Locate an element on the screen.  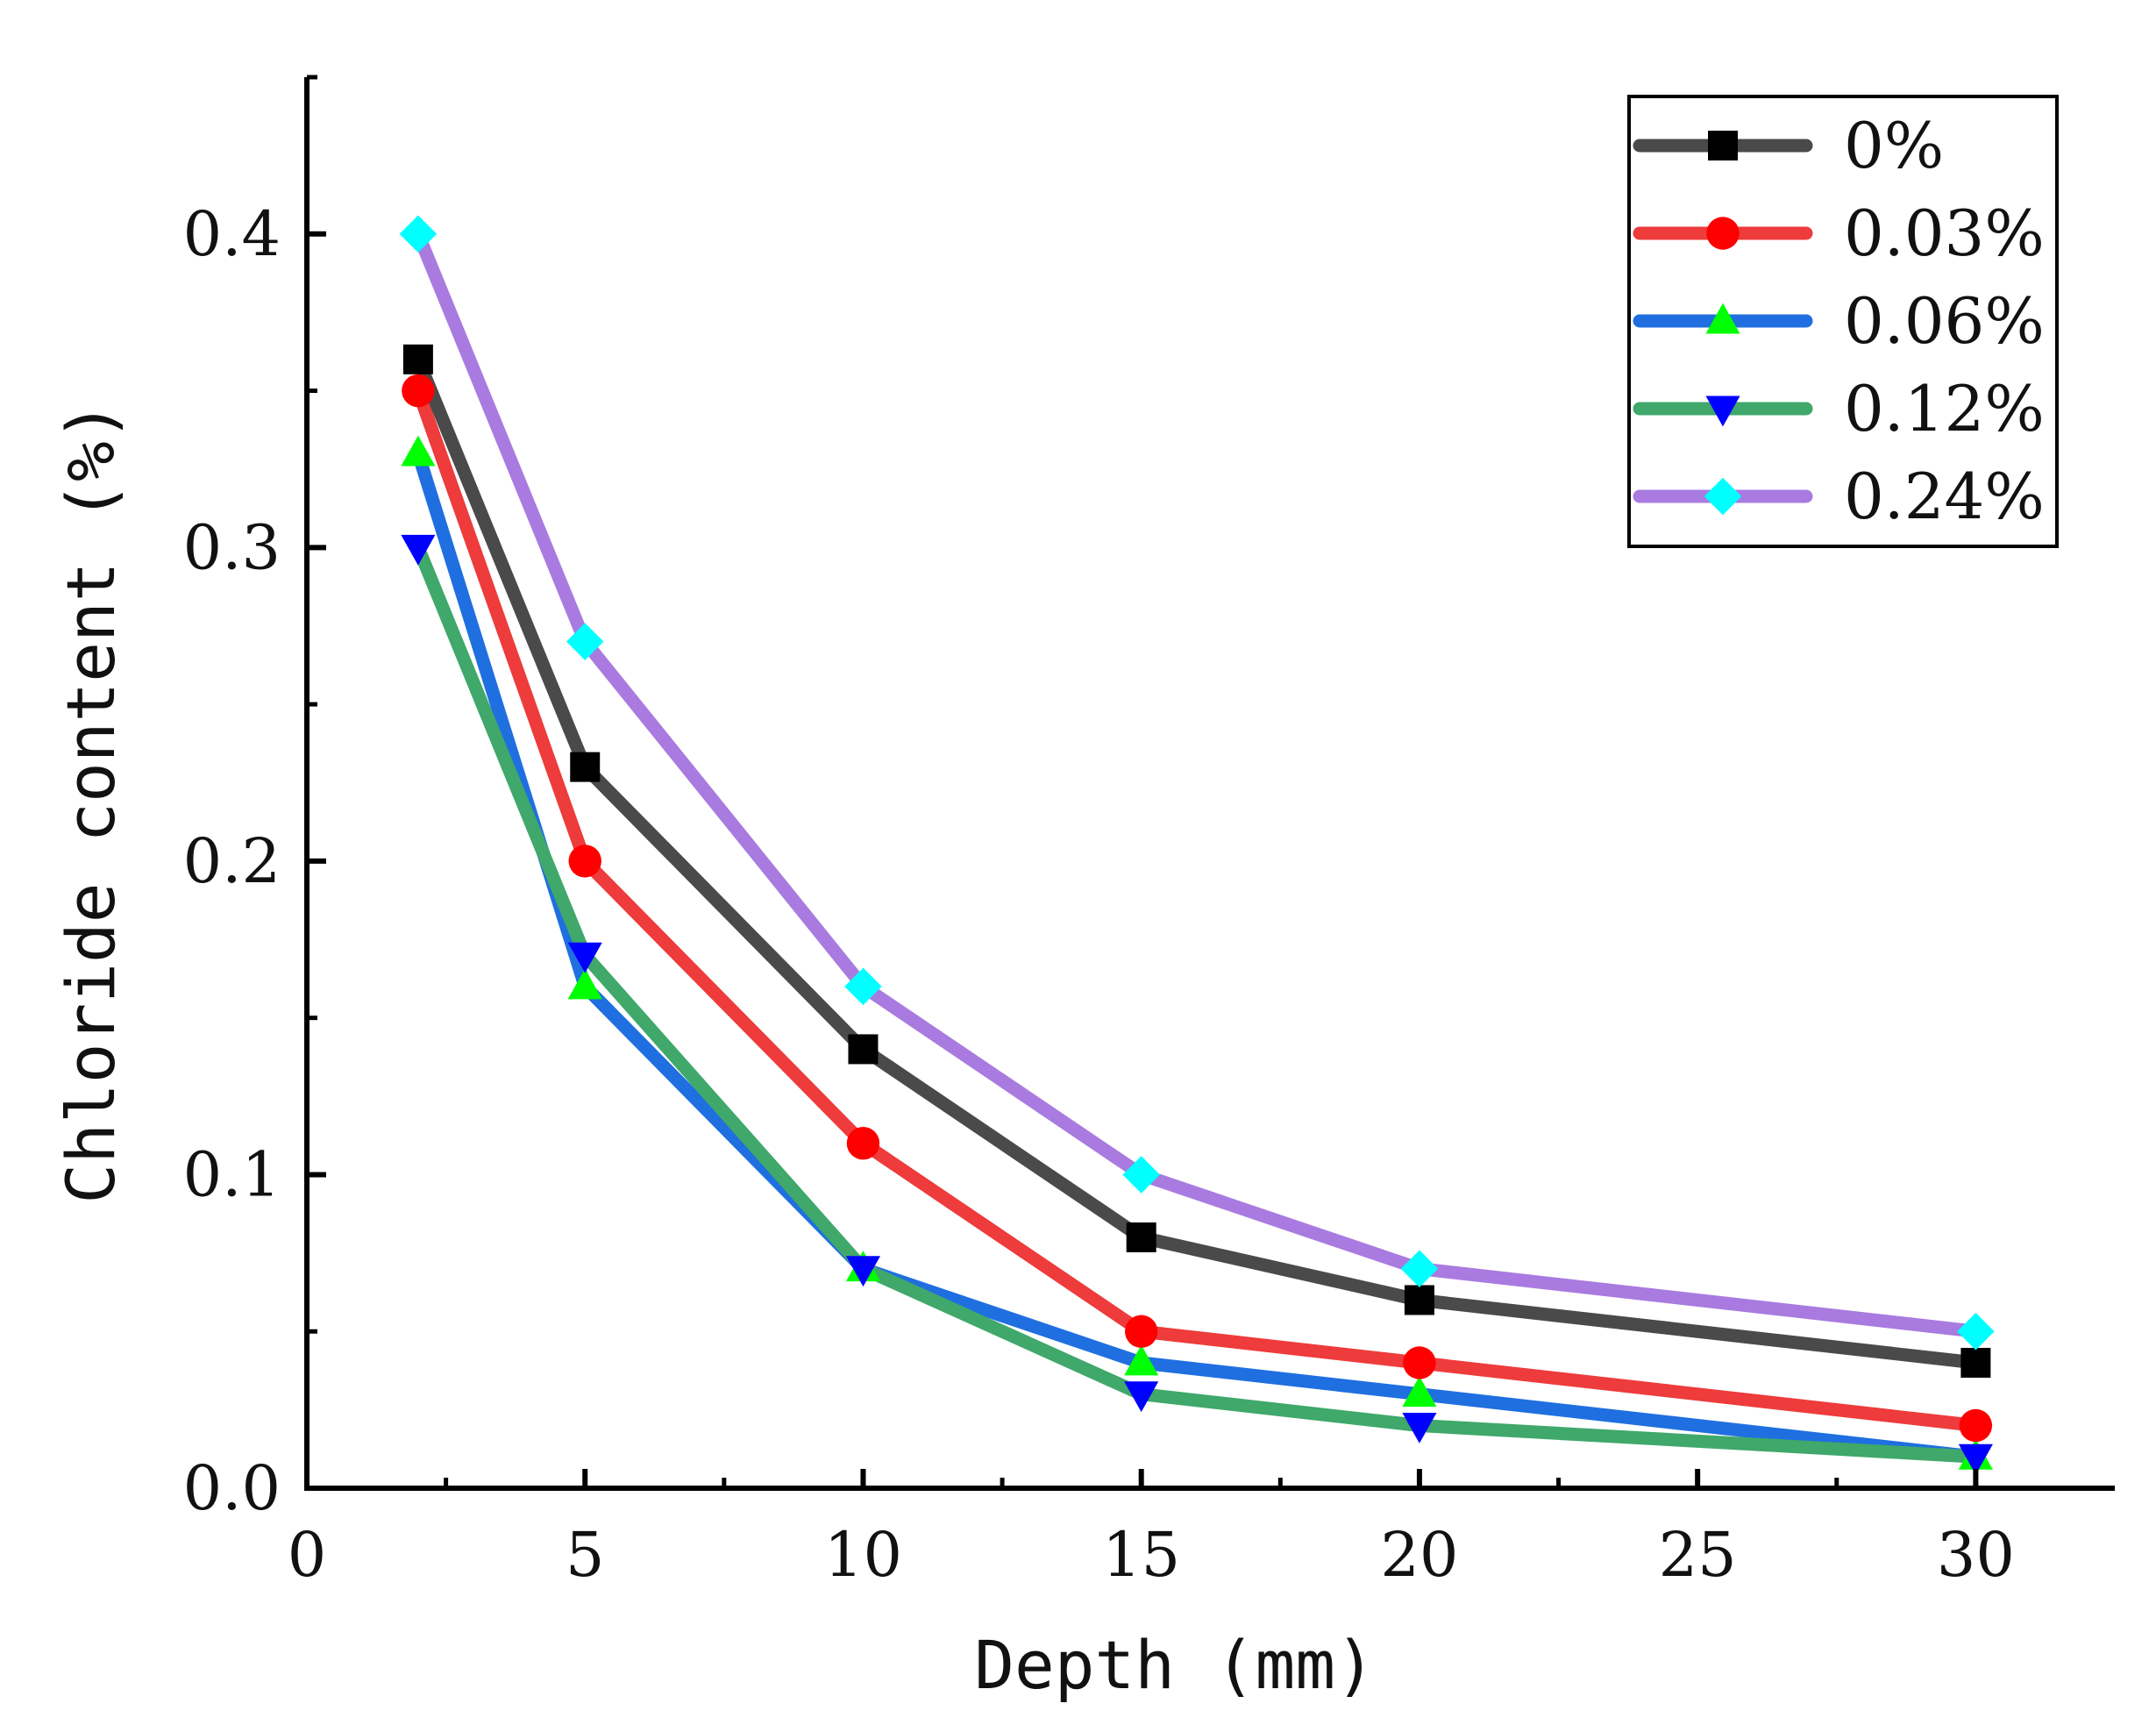
x-tick-label: 15 is located at coordinates (1141, 1555).